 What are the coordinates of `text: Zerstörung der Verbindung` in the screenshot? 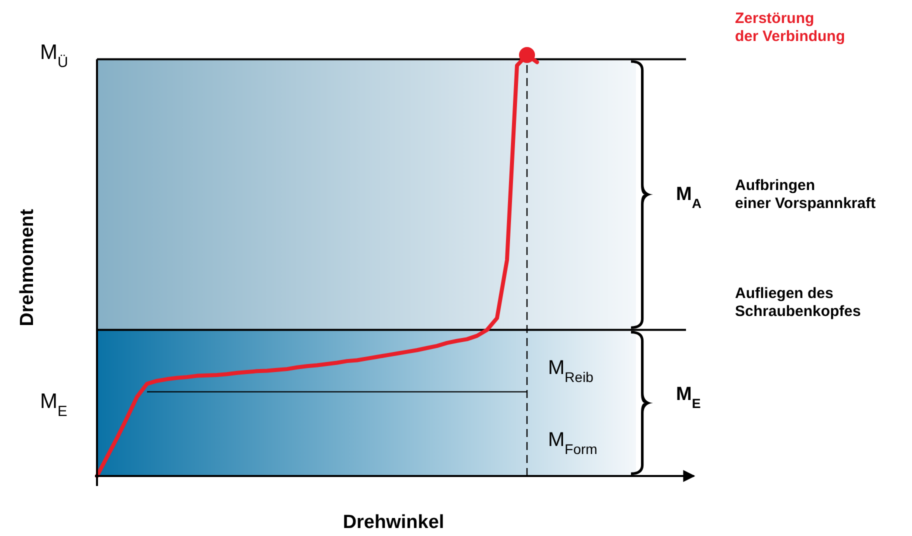 It's located at (790, 27).